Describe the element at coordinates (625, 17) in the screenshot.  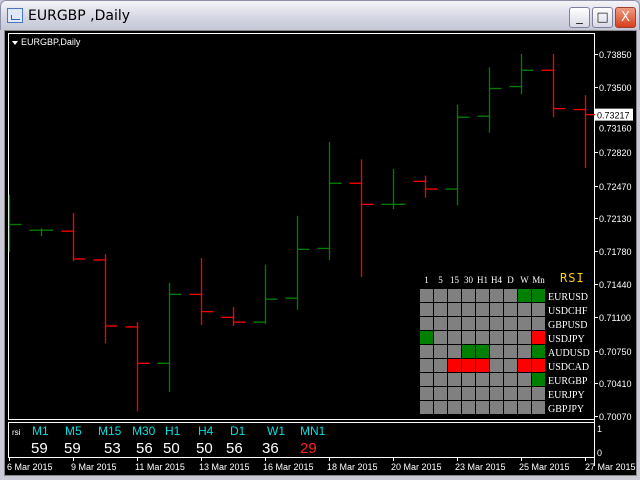
I see `close-button: X` at that location.